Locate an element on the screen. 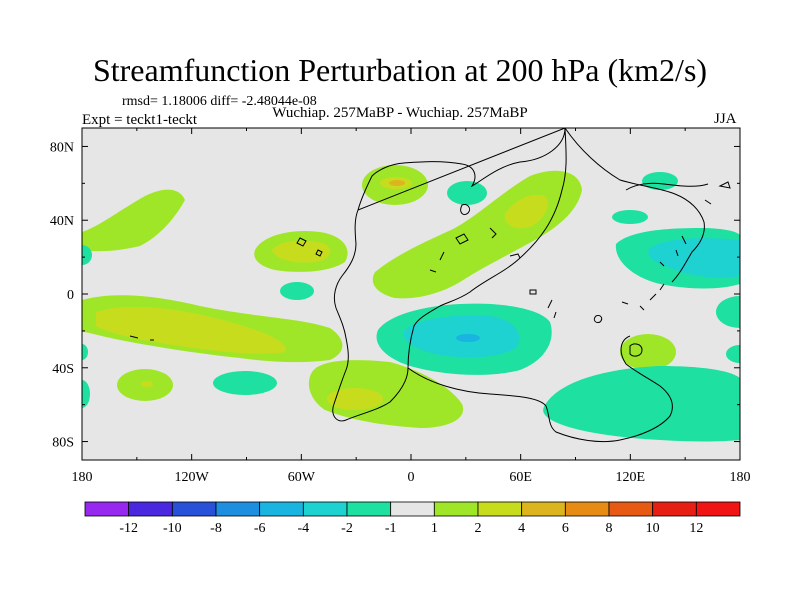  y-tick-label: 80S is located at coordinates (63, 443).